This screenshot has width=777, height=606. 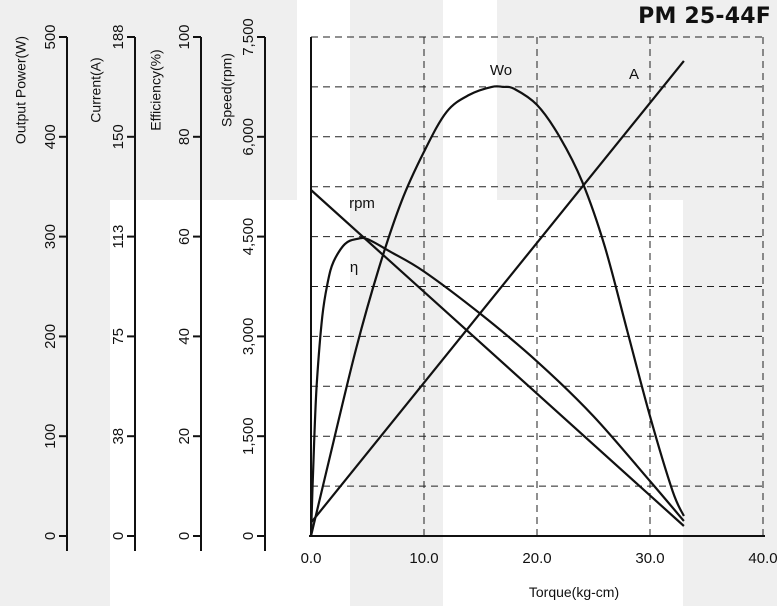 I want to click on y-tick-label: 1,500, so click(x=248, y=436).